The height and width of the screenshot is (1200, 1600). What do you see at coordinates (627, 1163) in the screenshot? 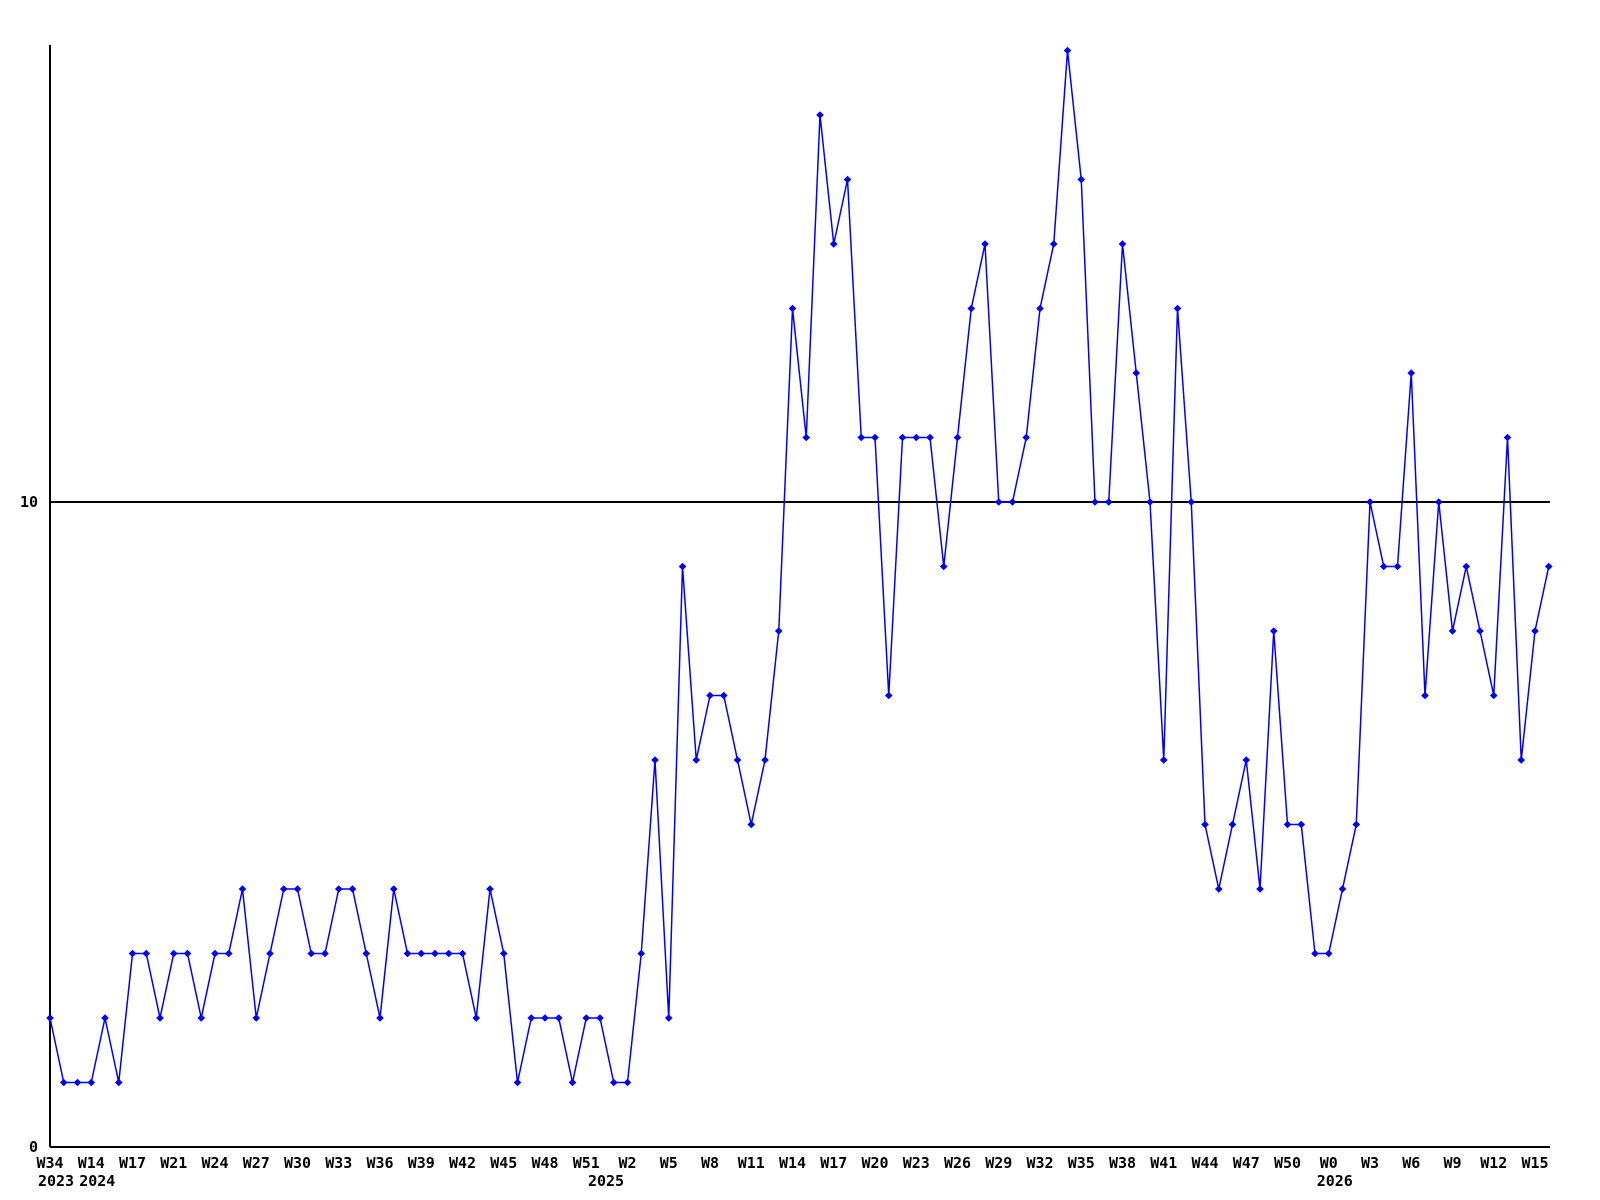
I see `x-tick-label: W2` at bounding box center [627, 1163].